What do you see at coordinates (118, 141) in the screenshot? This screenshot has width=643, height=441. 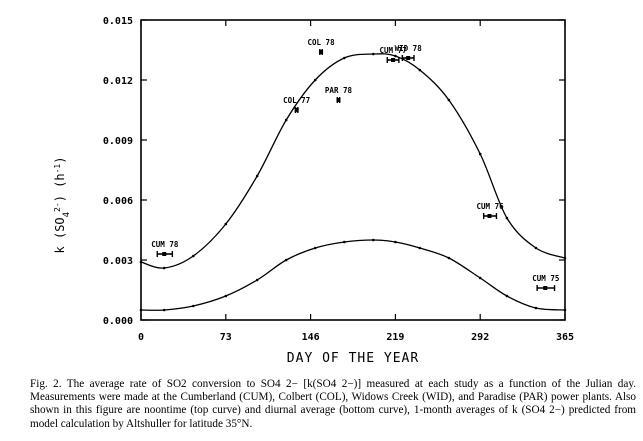 I see `y-tick-label: 0.009` at bounding box center [118, 141].